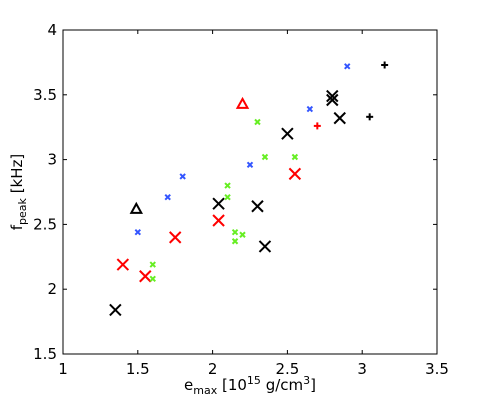  What do you see at coordinates (287, 369) in the screenshot?
I see `x-tick-label: 2.5` at bounding box center [287, 369].